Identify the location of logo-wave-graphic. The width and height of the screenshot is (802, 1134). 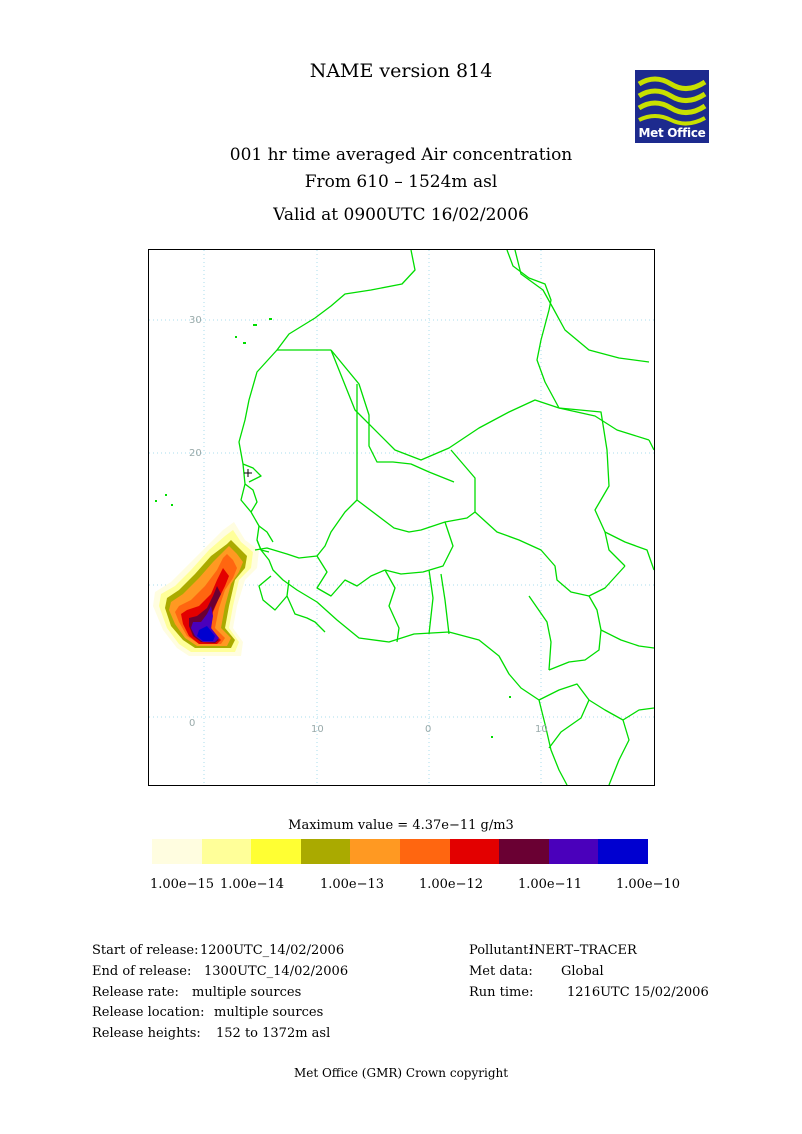
(672, 101).